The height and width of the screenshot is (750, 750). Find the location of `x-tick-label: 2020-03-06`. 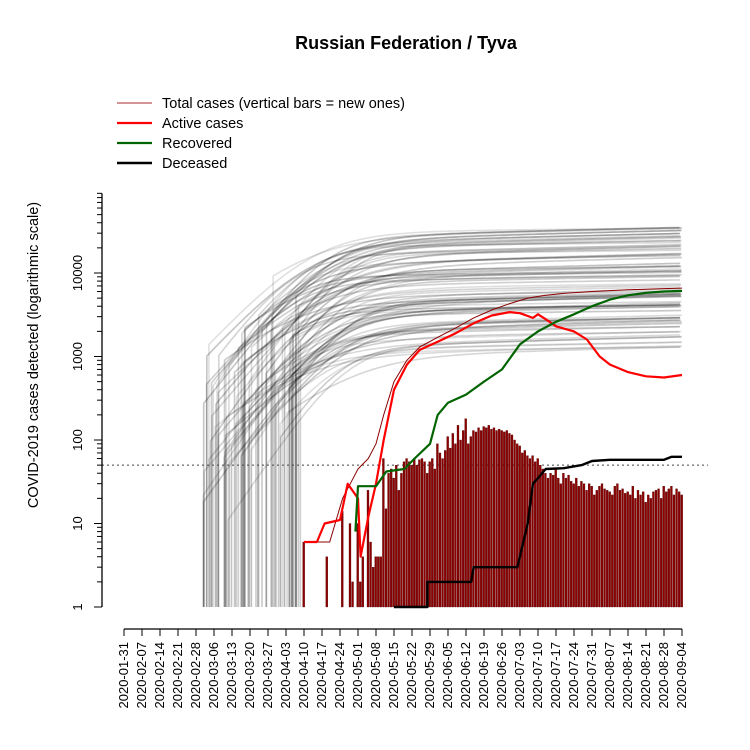

x-tick-label: 2020-03-06 is located at coordinates (213, 675).